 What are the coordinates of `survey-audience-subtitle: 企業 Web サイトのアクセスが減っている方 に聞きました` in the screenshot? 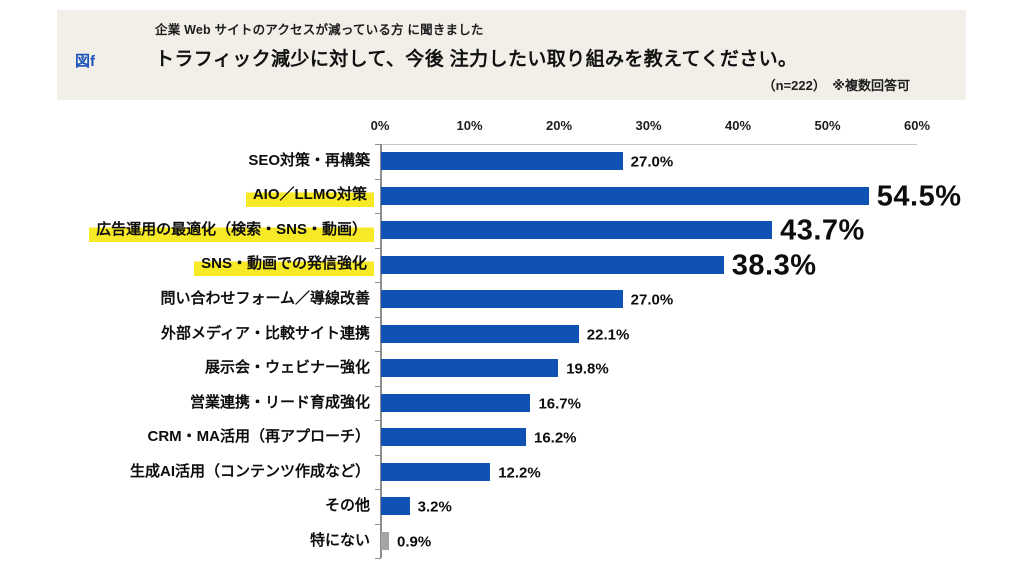 It's located at (319, 30).